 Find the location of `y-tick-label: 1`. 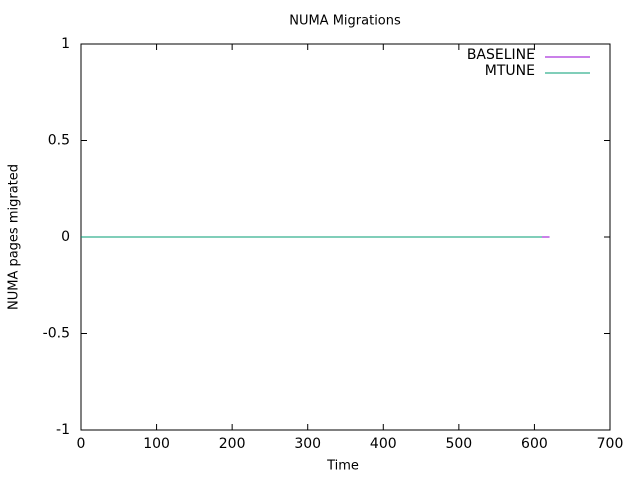

y-tick-label: 1 is located at coordinates (65, 44).